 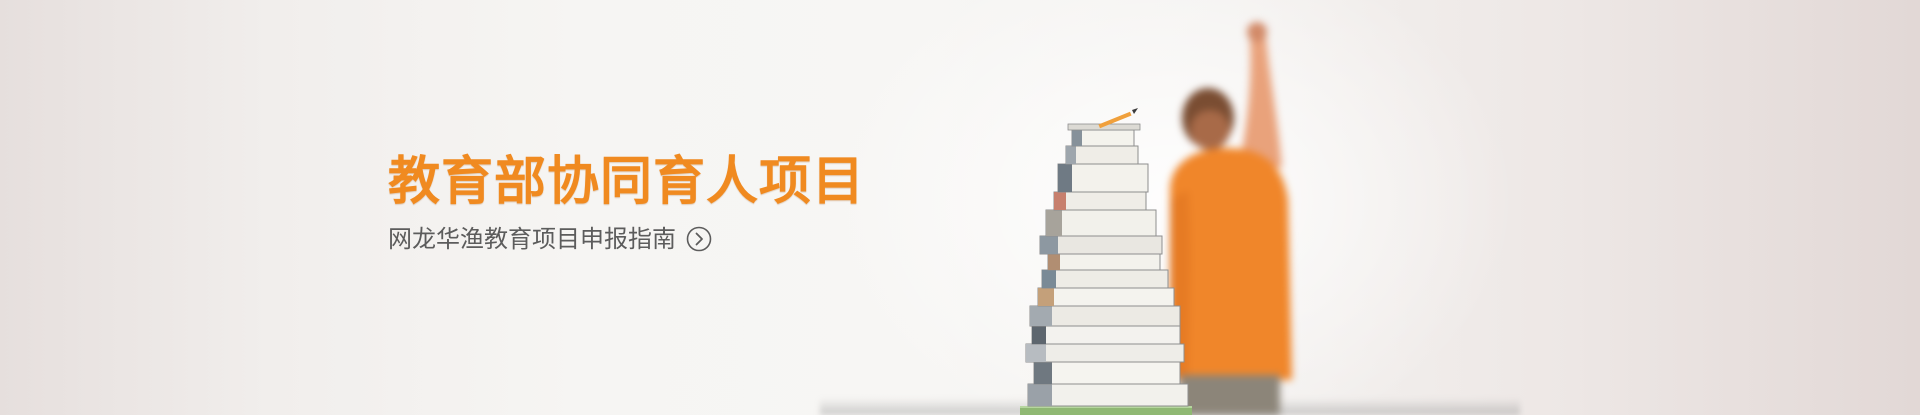 What do you see at coordinates (1231, 218) in the screenshot?
I see `person-illustration` at bounding box center [1231, 218].